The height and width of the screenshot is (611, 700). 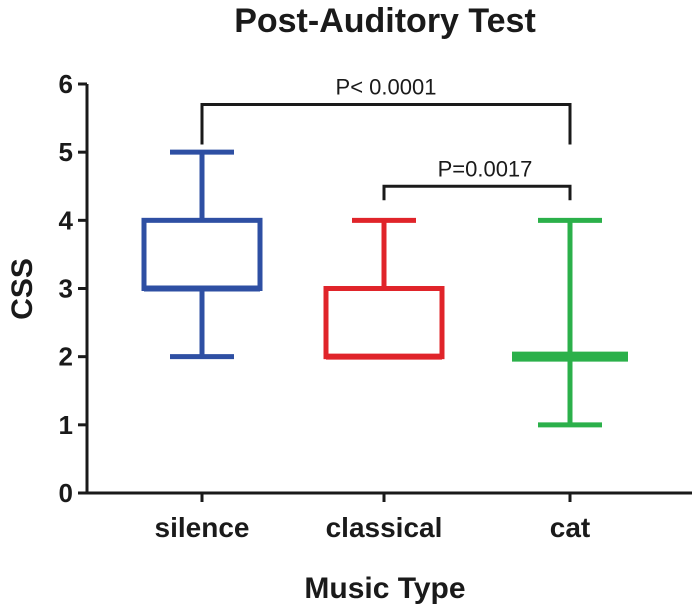 What do you see at coordinates (570, 527) in the screenshot?
I see `x-tick-label: cat` at bounding box center [570, 527].